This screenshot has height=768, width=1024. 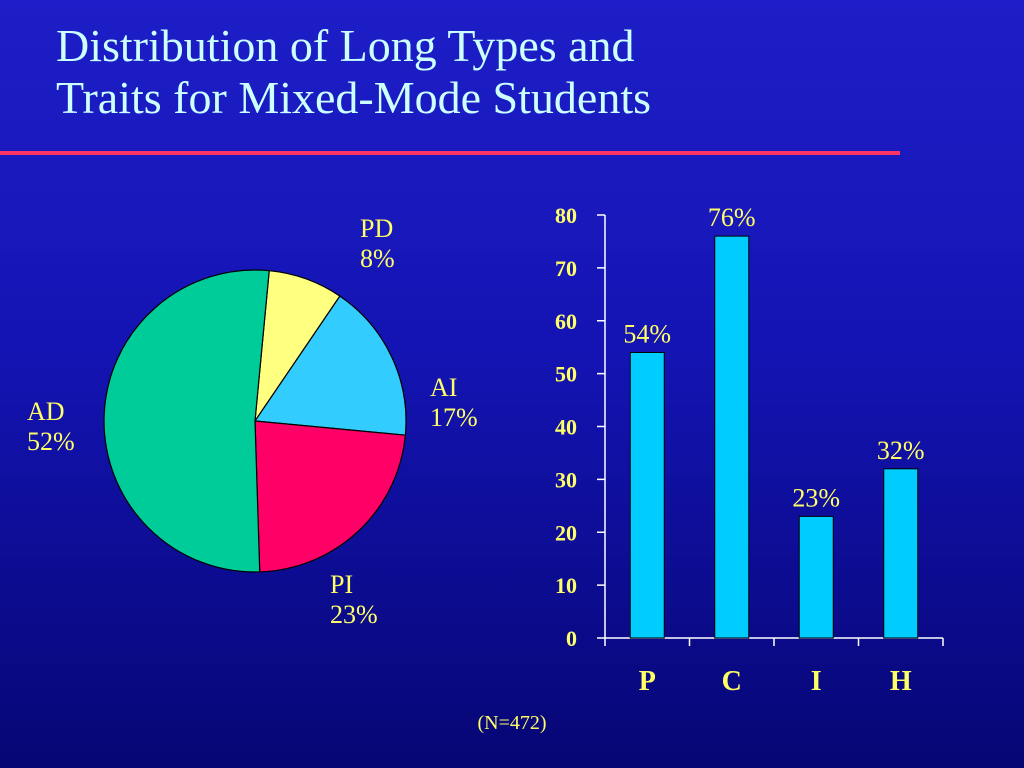 I want to click on y-tick-label: 60, so click(x=566, y=321).